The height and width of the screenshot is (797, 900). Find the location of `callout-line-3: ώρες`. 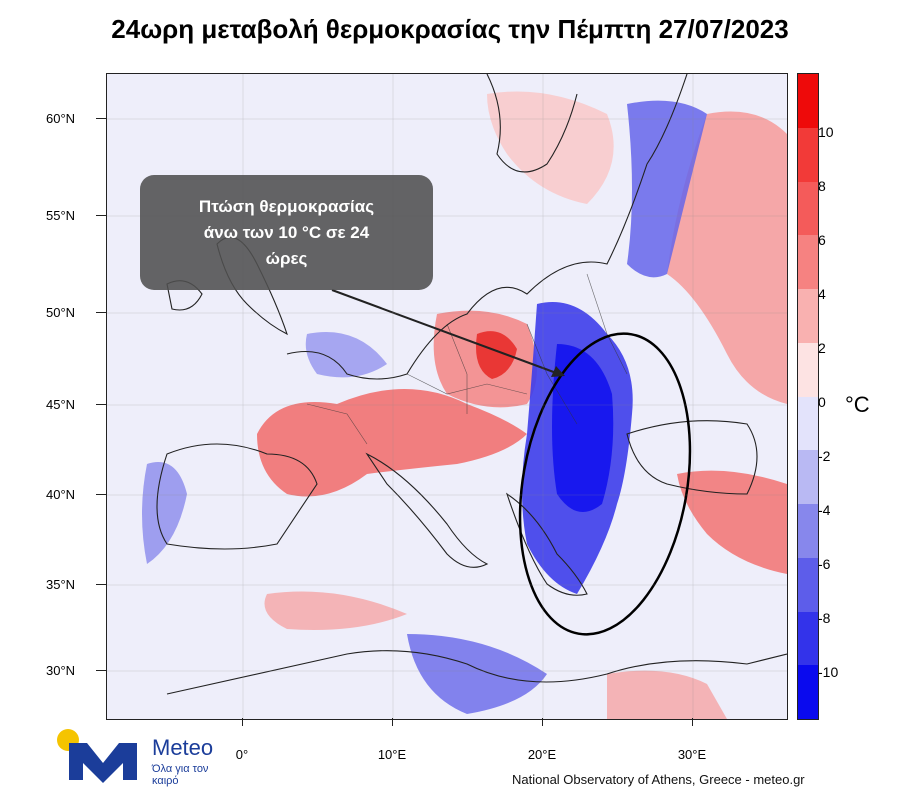

callout-line-3: ώρες is located at coordinates (286, 258).